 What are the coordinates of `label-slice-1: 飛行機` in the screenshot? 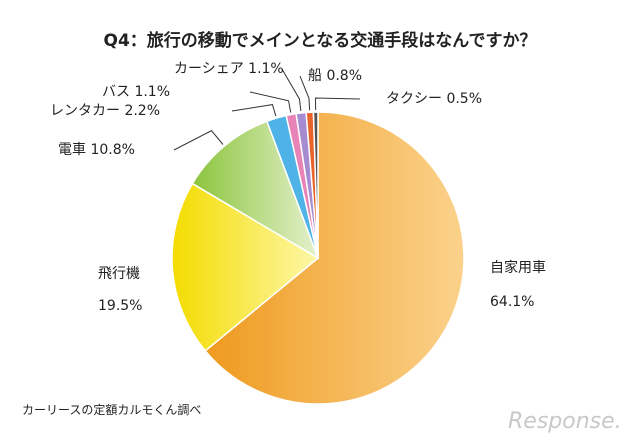 It's located at (119, 274).